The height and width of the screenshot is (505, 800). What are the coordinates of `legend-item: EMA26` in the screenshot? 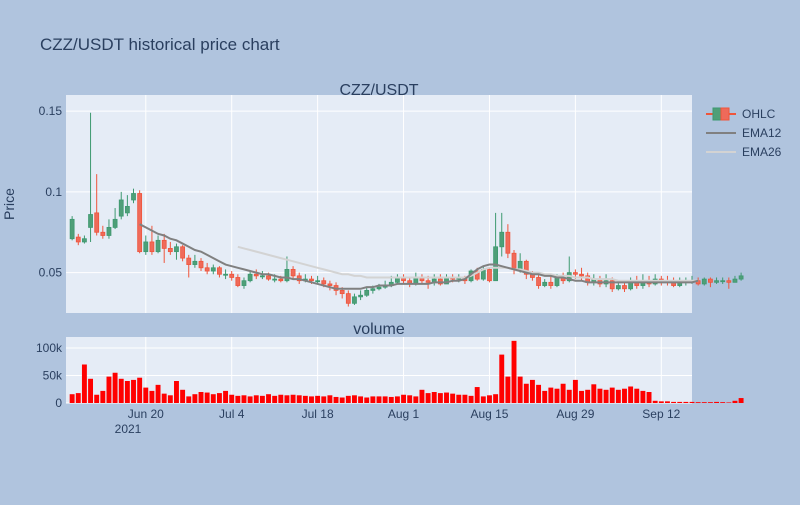 It's located at (744, 152).